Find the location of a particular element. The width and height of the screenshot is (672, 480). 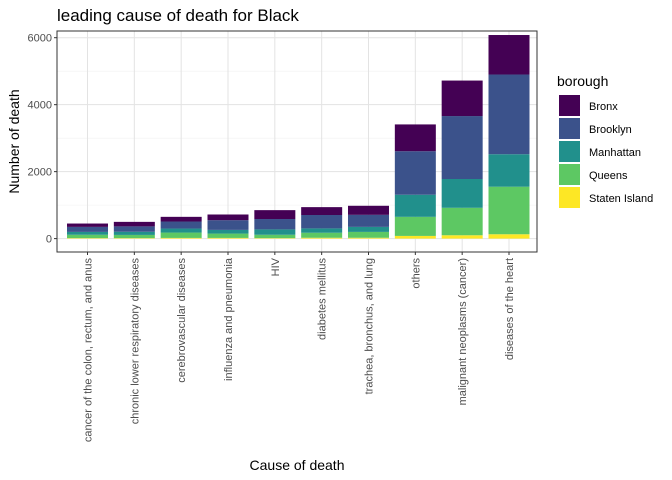

x-tick-label: HIV is located at coordinates (276, 266).